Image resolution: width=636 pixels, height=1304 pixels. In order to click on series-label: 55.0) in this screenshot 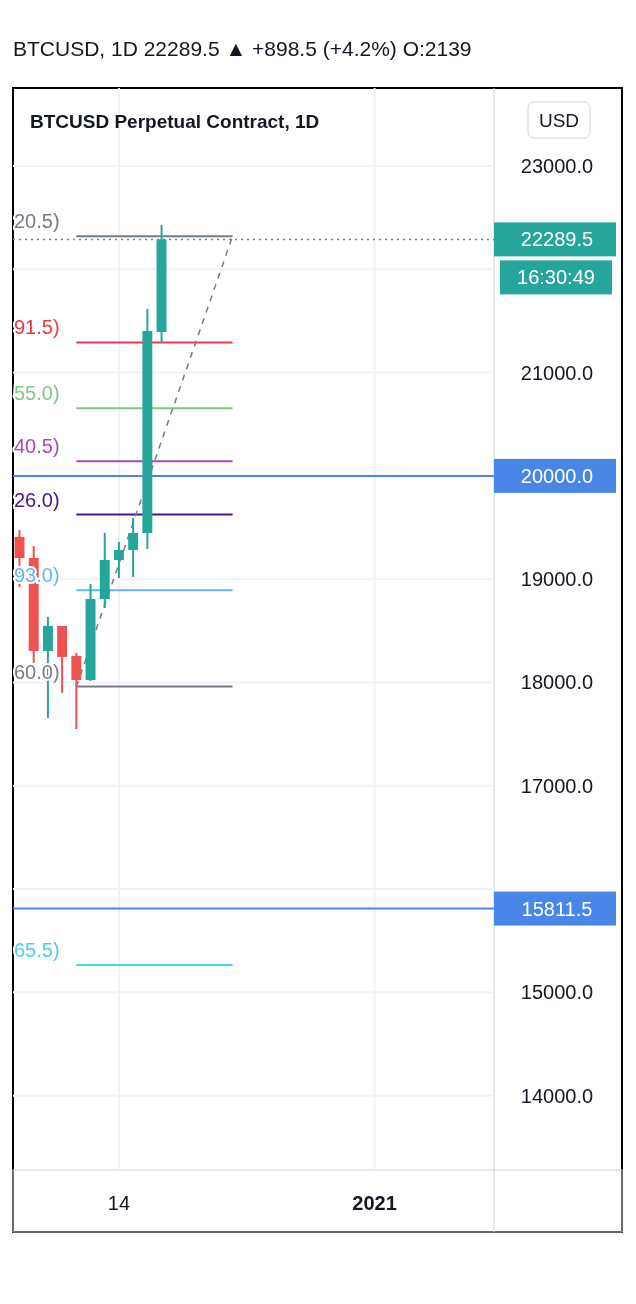, I will do `click(37, 393)`.